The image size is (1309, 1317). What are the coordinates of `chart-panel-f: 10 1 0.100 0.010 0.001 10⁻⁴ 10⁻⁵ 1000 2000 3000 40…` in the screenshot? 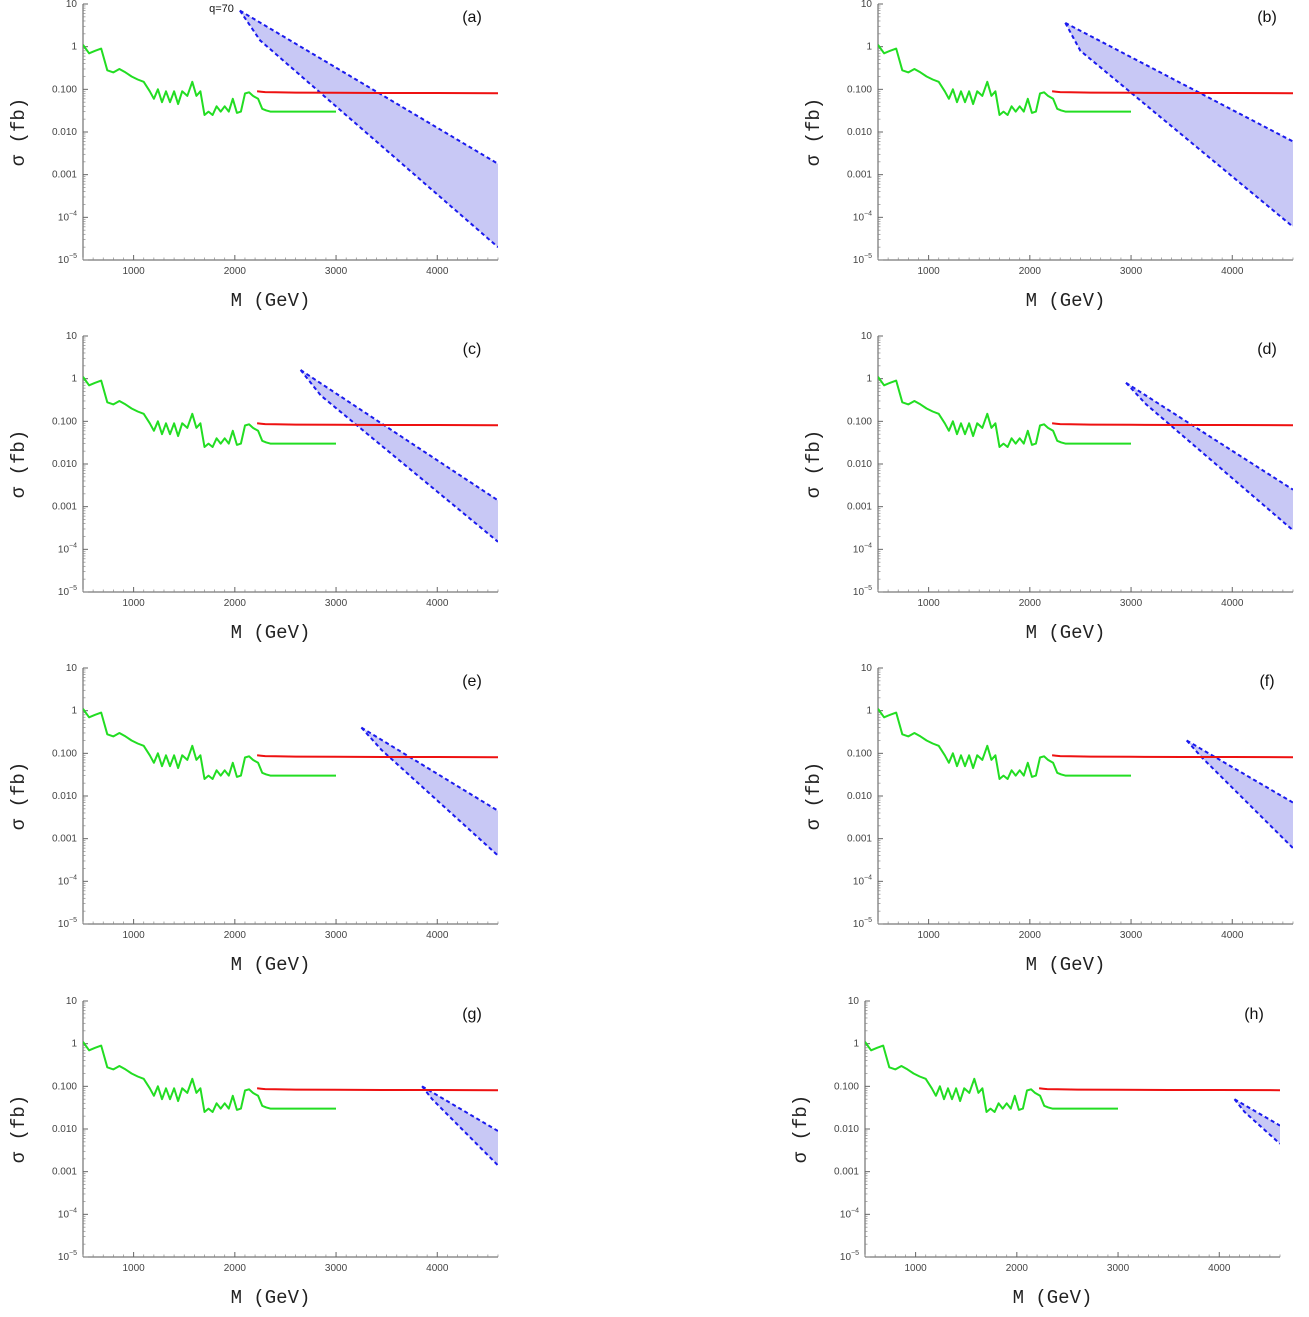 It's located at (1052, 823).